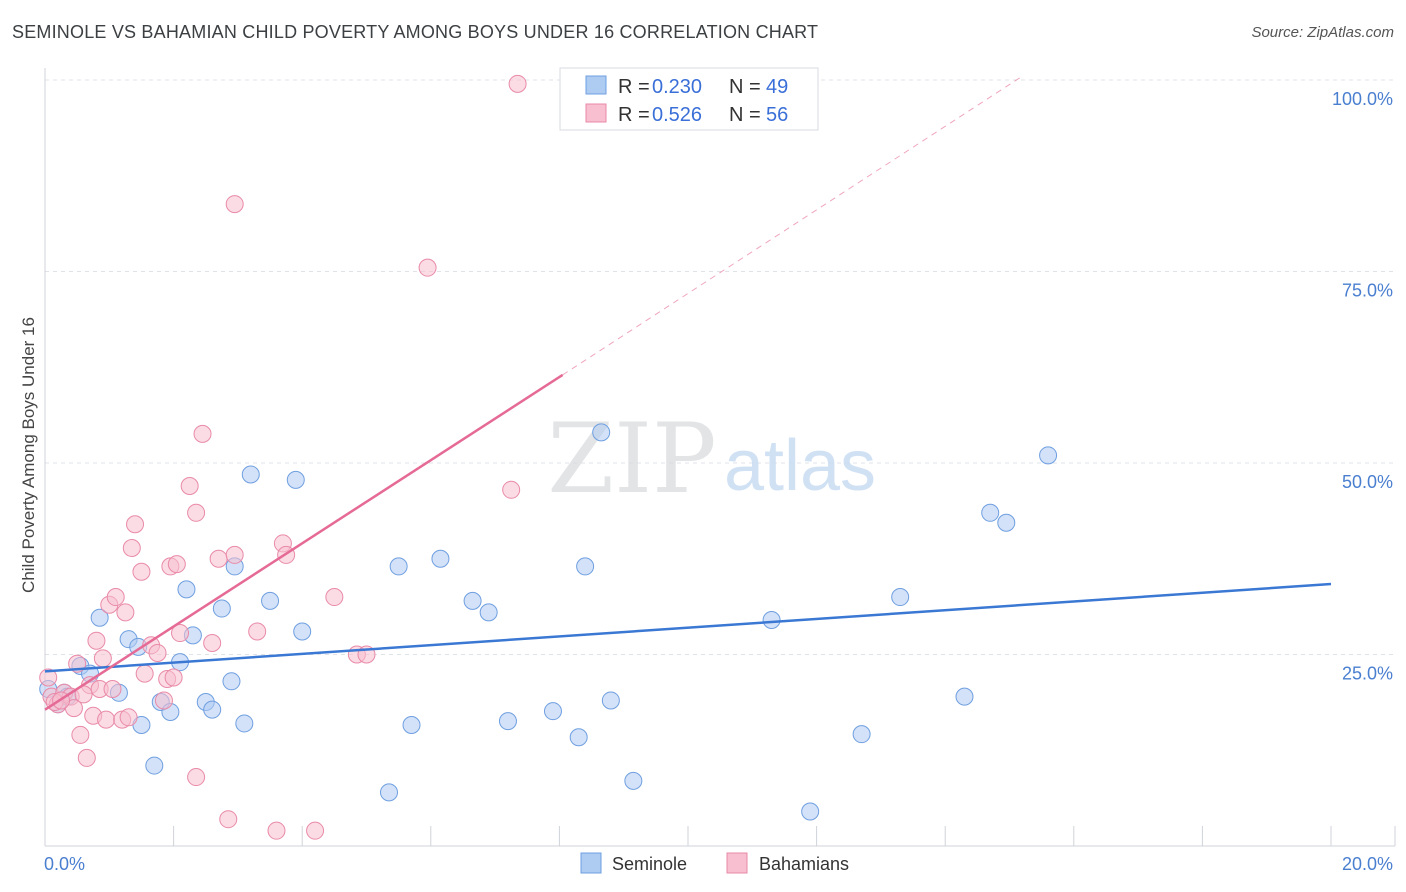 Image resolution: width=1406 pixels, height=892 pixels. What do you see at coordinates (688, 627) in the screenshot?
I see `seminole-trend-line` at bounding box center [688, 627].